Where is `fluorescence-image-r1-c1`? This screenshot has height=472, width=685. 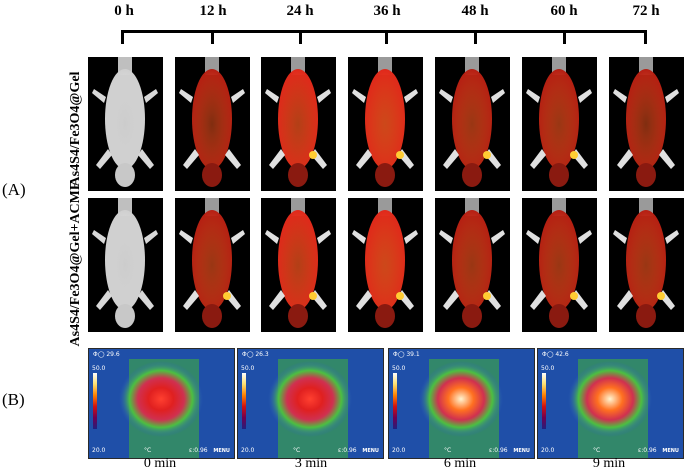 fluorescence-image-r1-c1 is located at coordinates (125, 124).